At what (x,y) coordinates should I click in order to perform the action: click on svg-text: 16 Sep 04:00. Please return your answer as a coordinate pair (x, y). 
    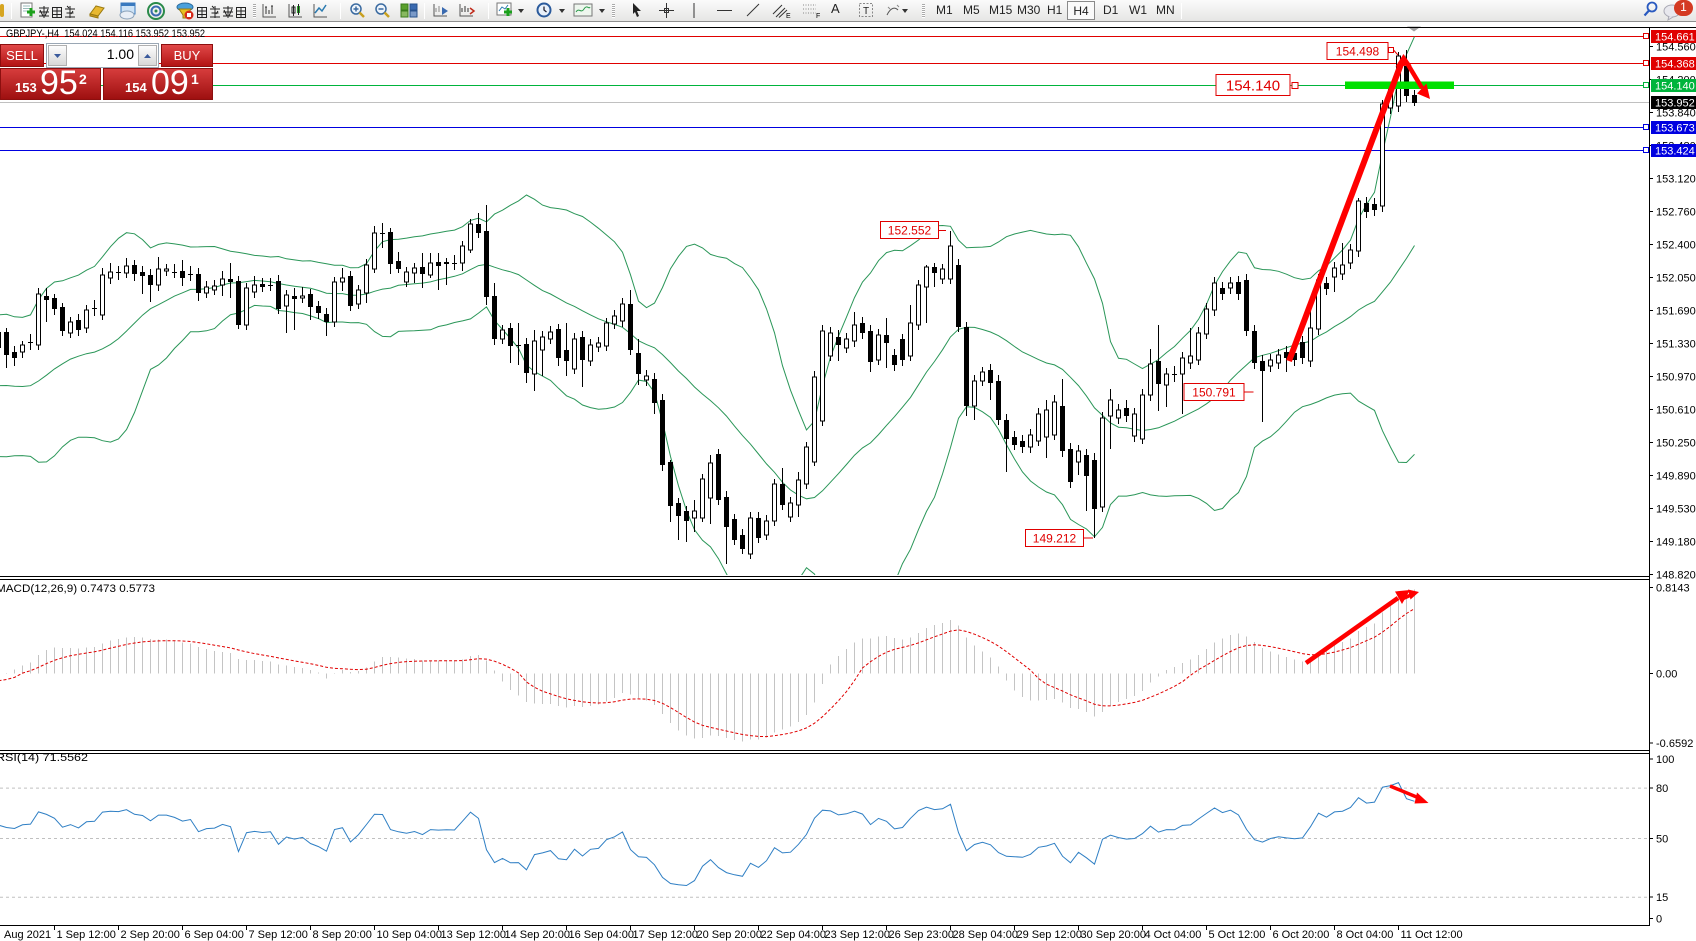
    Looking at the image, I should click on (601, 935).